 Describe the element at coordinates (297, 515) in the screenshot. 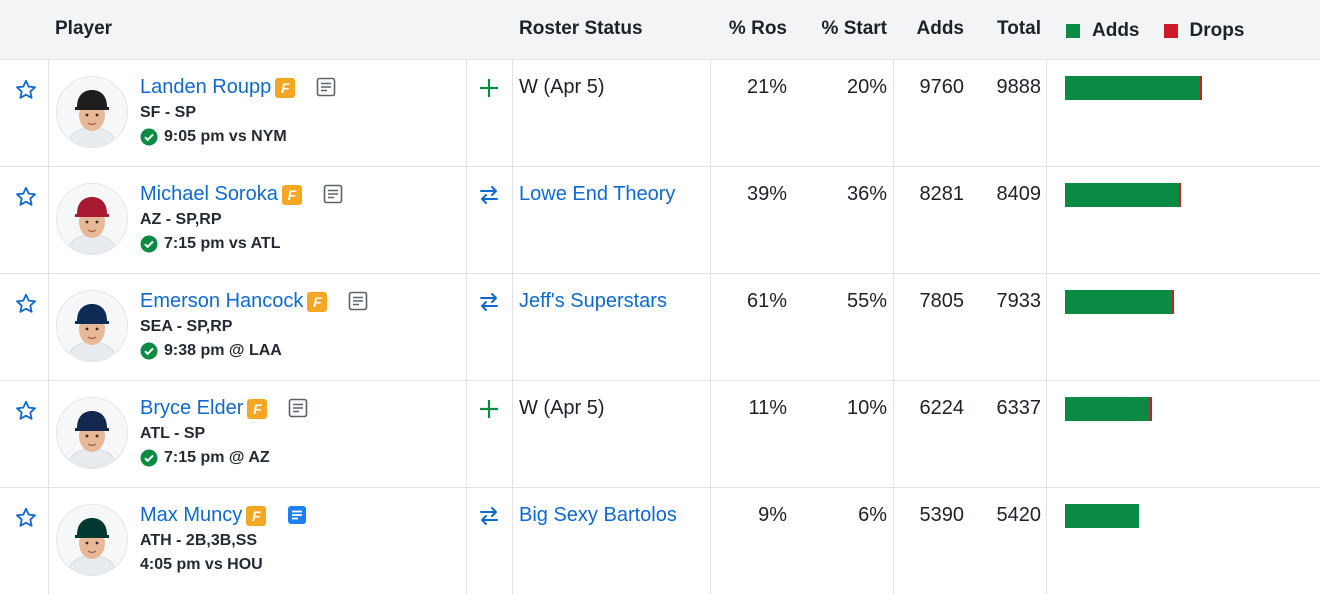

I see `note-new-icon` at that location.